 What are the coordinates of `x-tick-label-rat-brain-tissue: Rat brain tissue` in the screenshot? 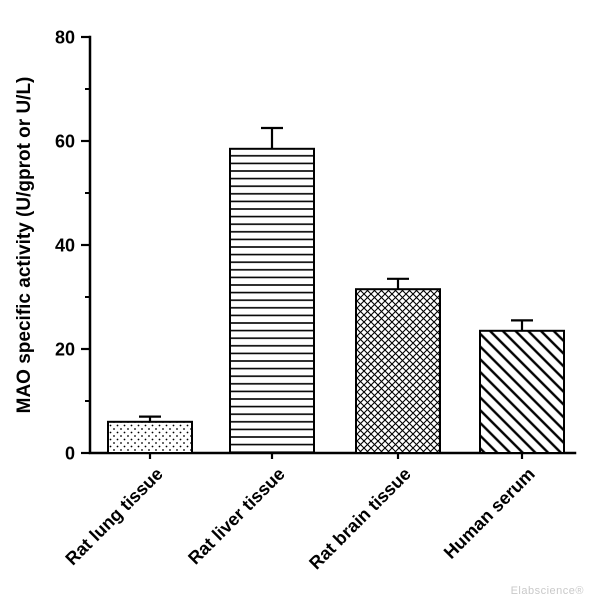 It's located at (360, 519).